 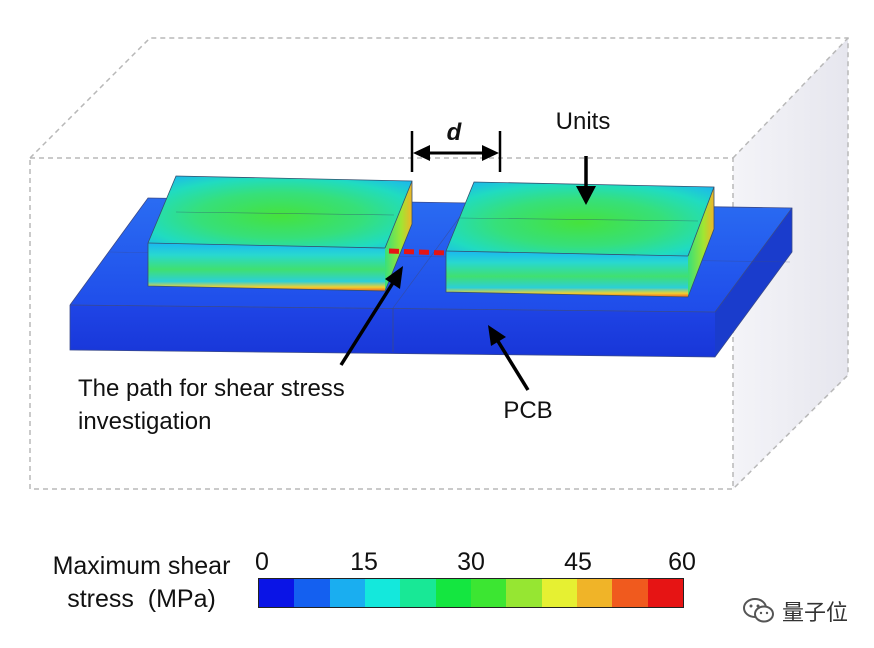 I want to click on pcb-arrow, so click(x=509, y=358).